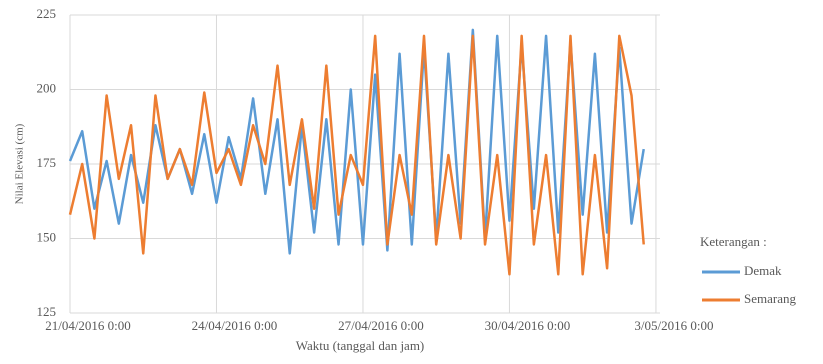 This screenshot has height=364, width=823. I want to click on x-tick-label: 3/05/2016 0:00, so click(673, 325).